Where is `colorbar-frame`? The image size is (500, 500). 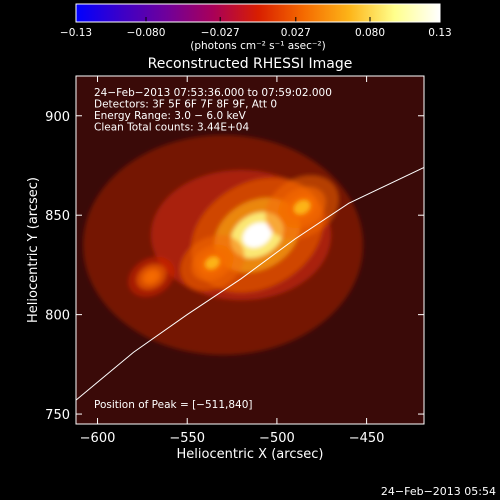
colorbar-frame is located at coordinates (258, 13).